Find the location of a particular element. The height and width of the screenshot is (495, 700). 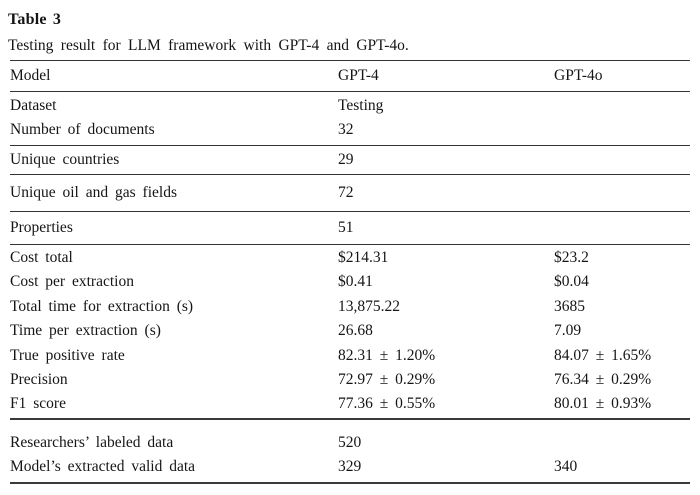

table-row: Cost total $214.31 $23.2 is located at coordinates (350, 257).